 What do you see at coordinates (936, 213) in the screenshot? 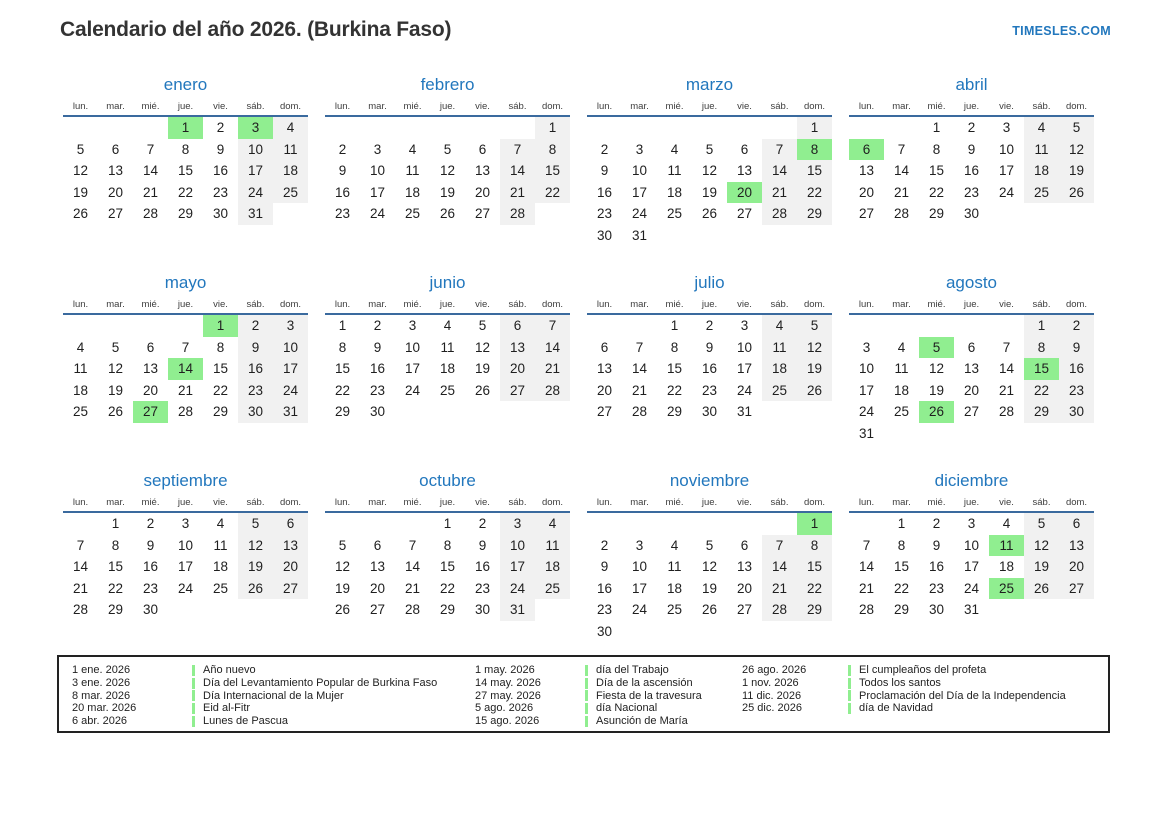
I see `day-cell: 29` at bounding box center [936, 213].